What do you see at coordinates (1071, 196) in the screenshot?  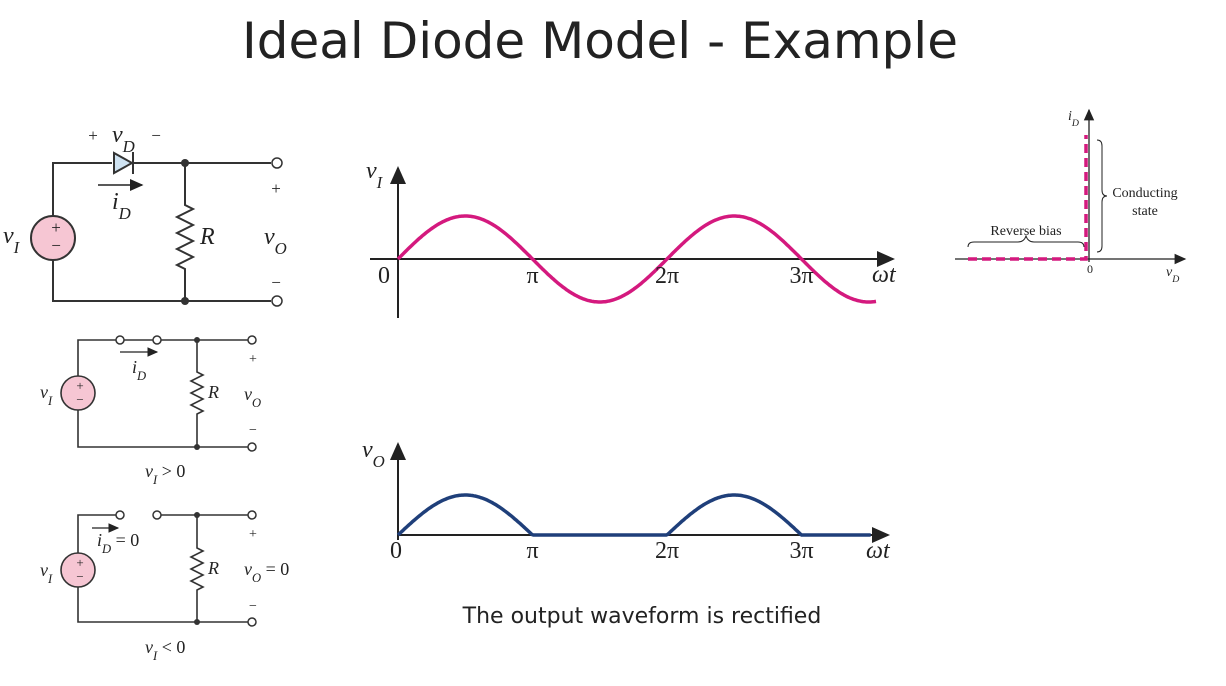 I see `diode-characteristic: iD vD 0 Conducting state Reverse bias` at bounding box center [1071, 196].